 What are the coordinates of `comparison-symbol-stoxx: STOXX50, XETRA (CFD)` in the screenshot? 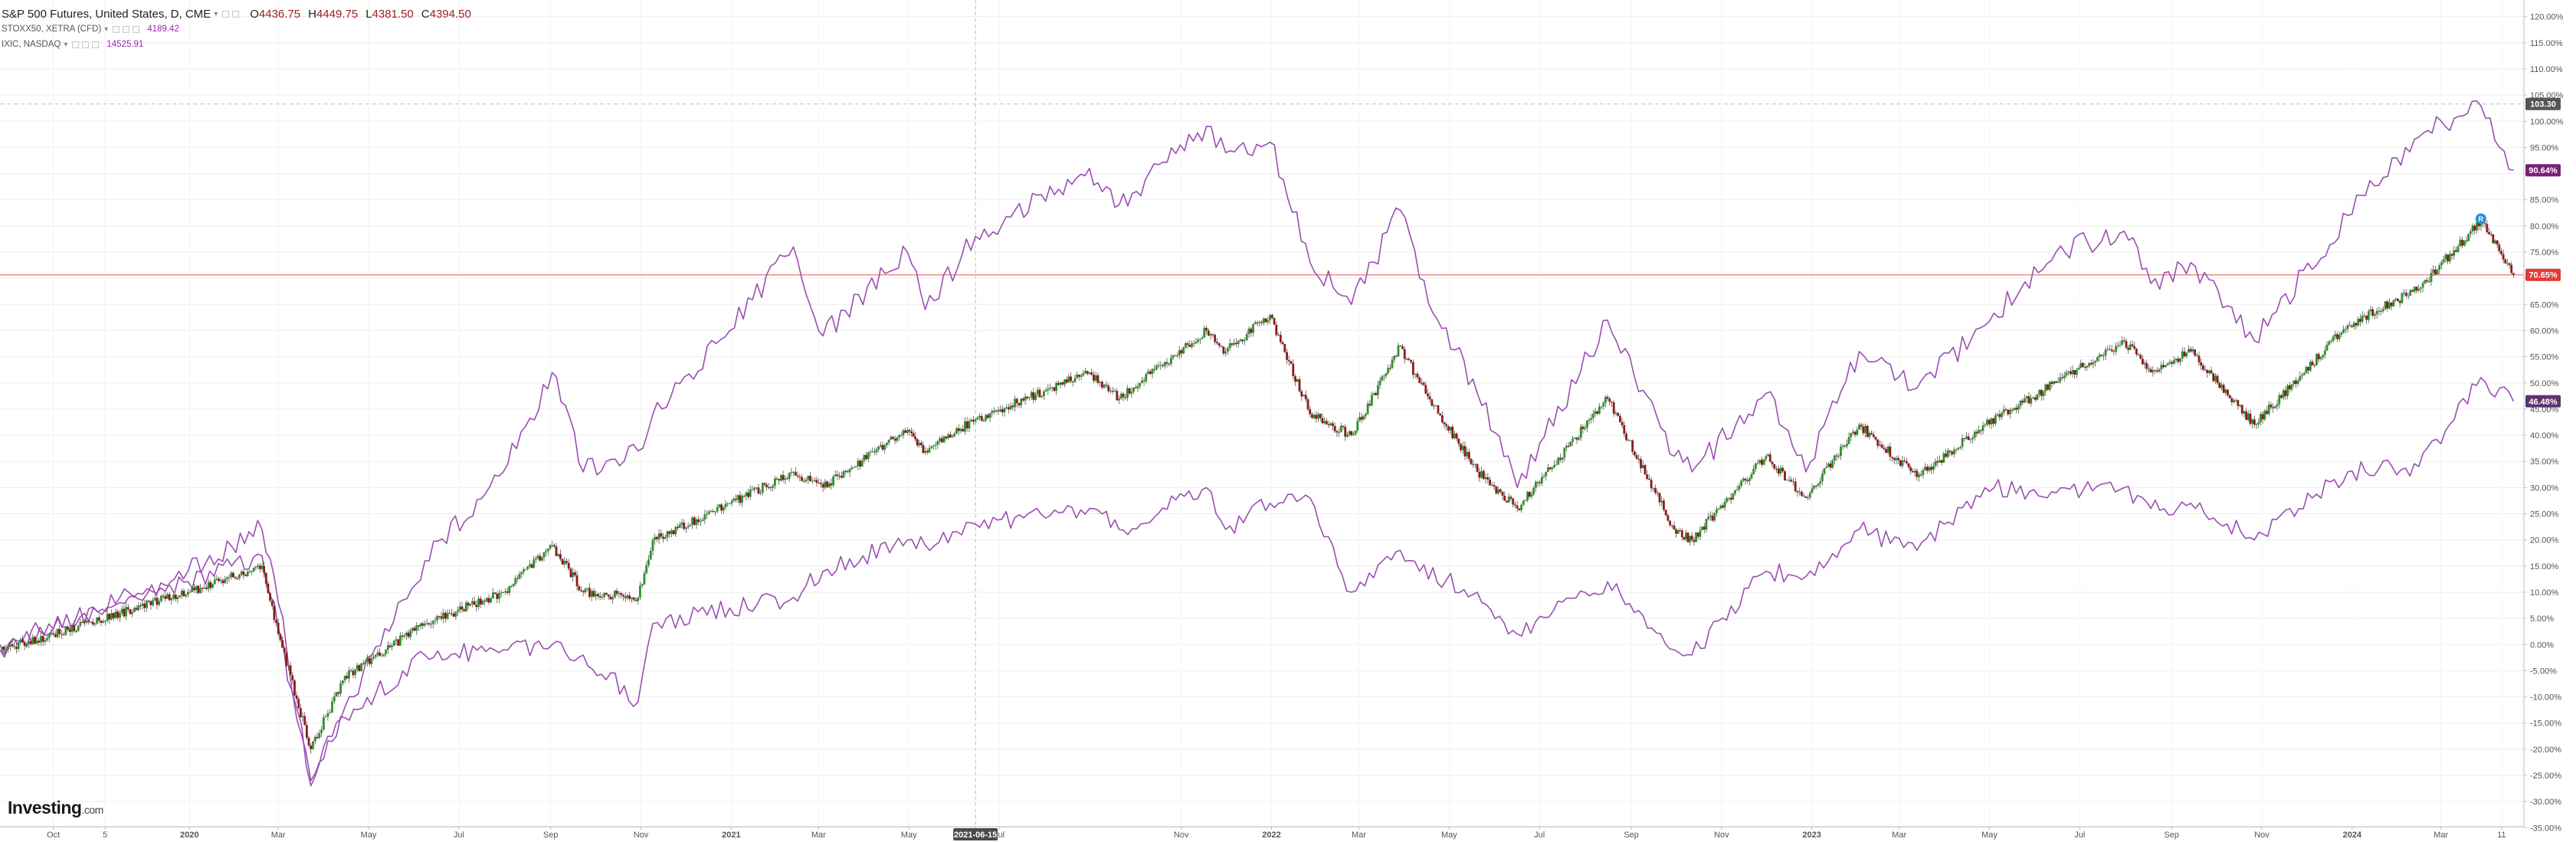 It's located at (52, 29).